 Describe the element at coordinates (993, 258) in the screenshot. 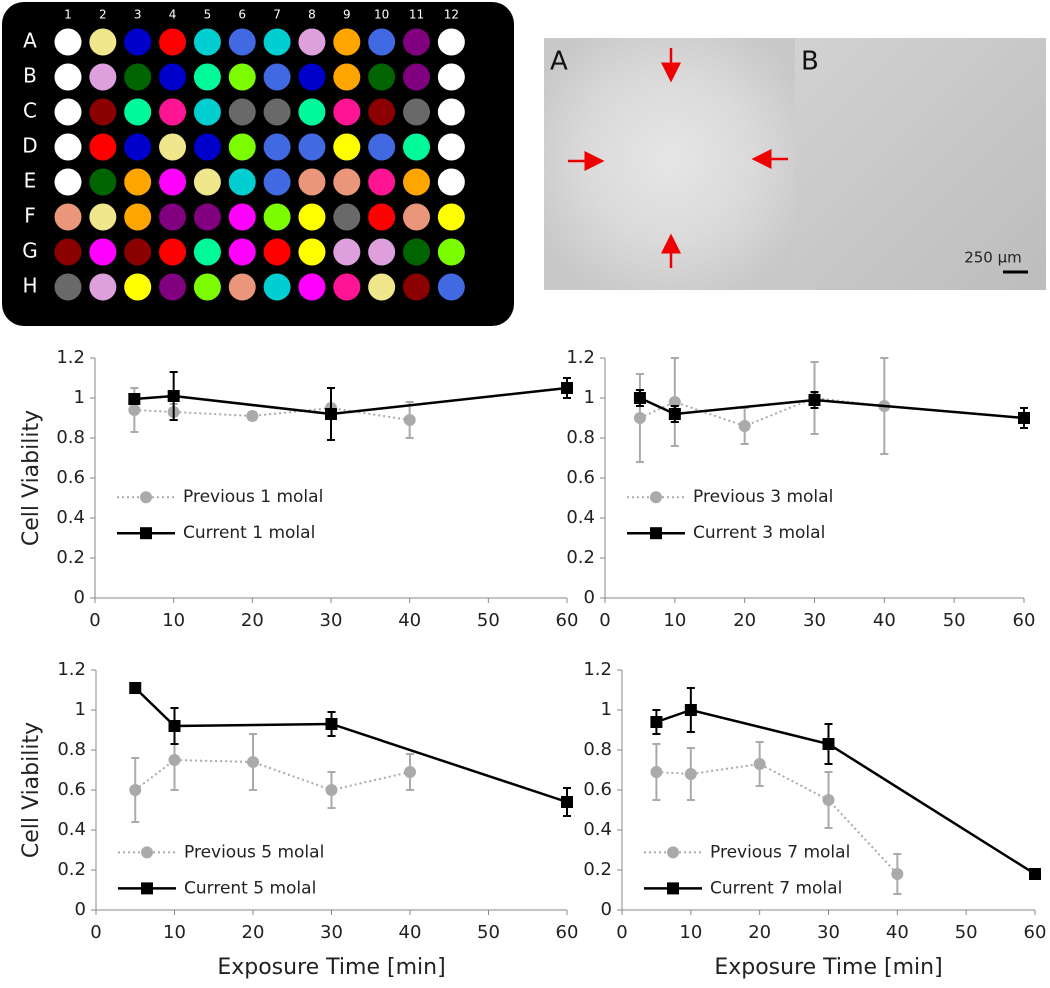

I see `scale-bar-label: 250 µm` at that location.